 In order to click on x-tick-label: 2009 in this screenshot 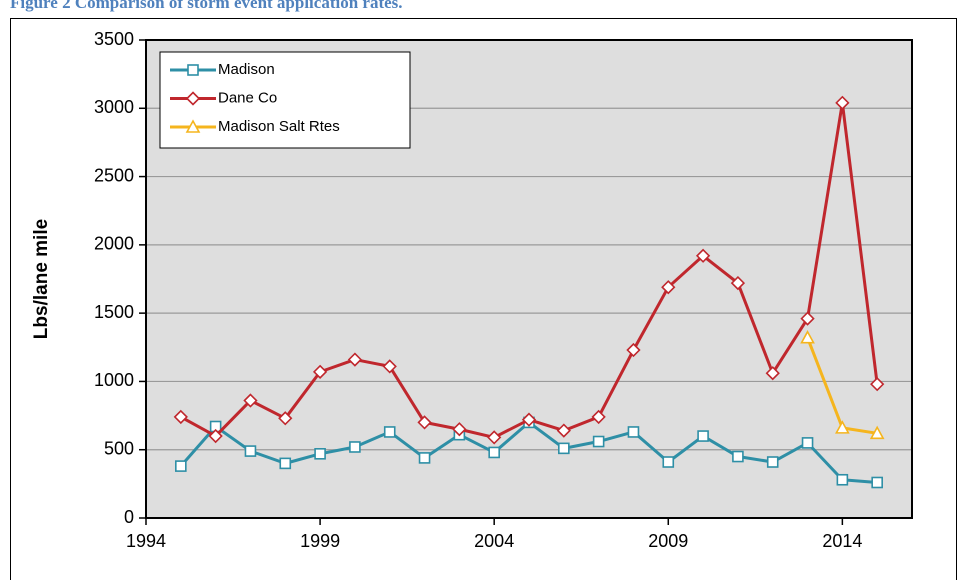, I will do `click(668, 541)`.